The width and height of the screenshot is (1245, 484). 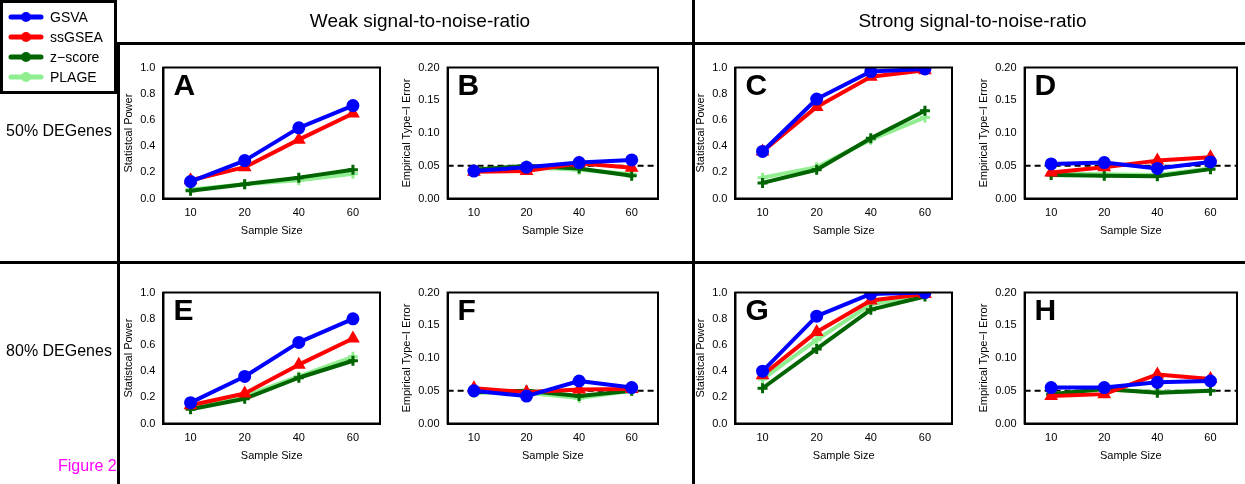 I want to click on legend-label: z−score, so click(x=75, y=57).